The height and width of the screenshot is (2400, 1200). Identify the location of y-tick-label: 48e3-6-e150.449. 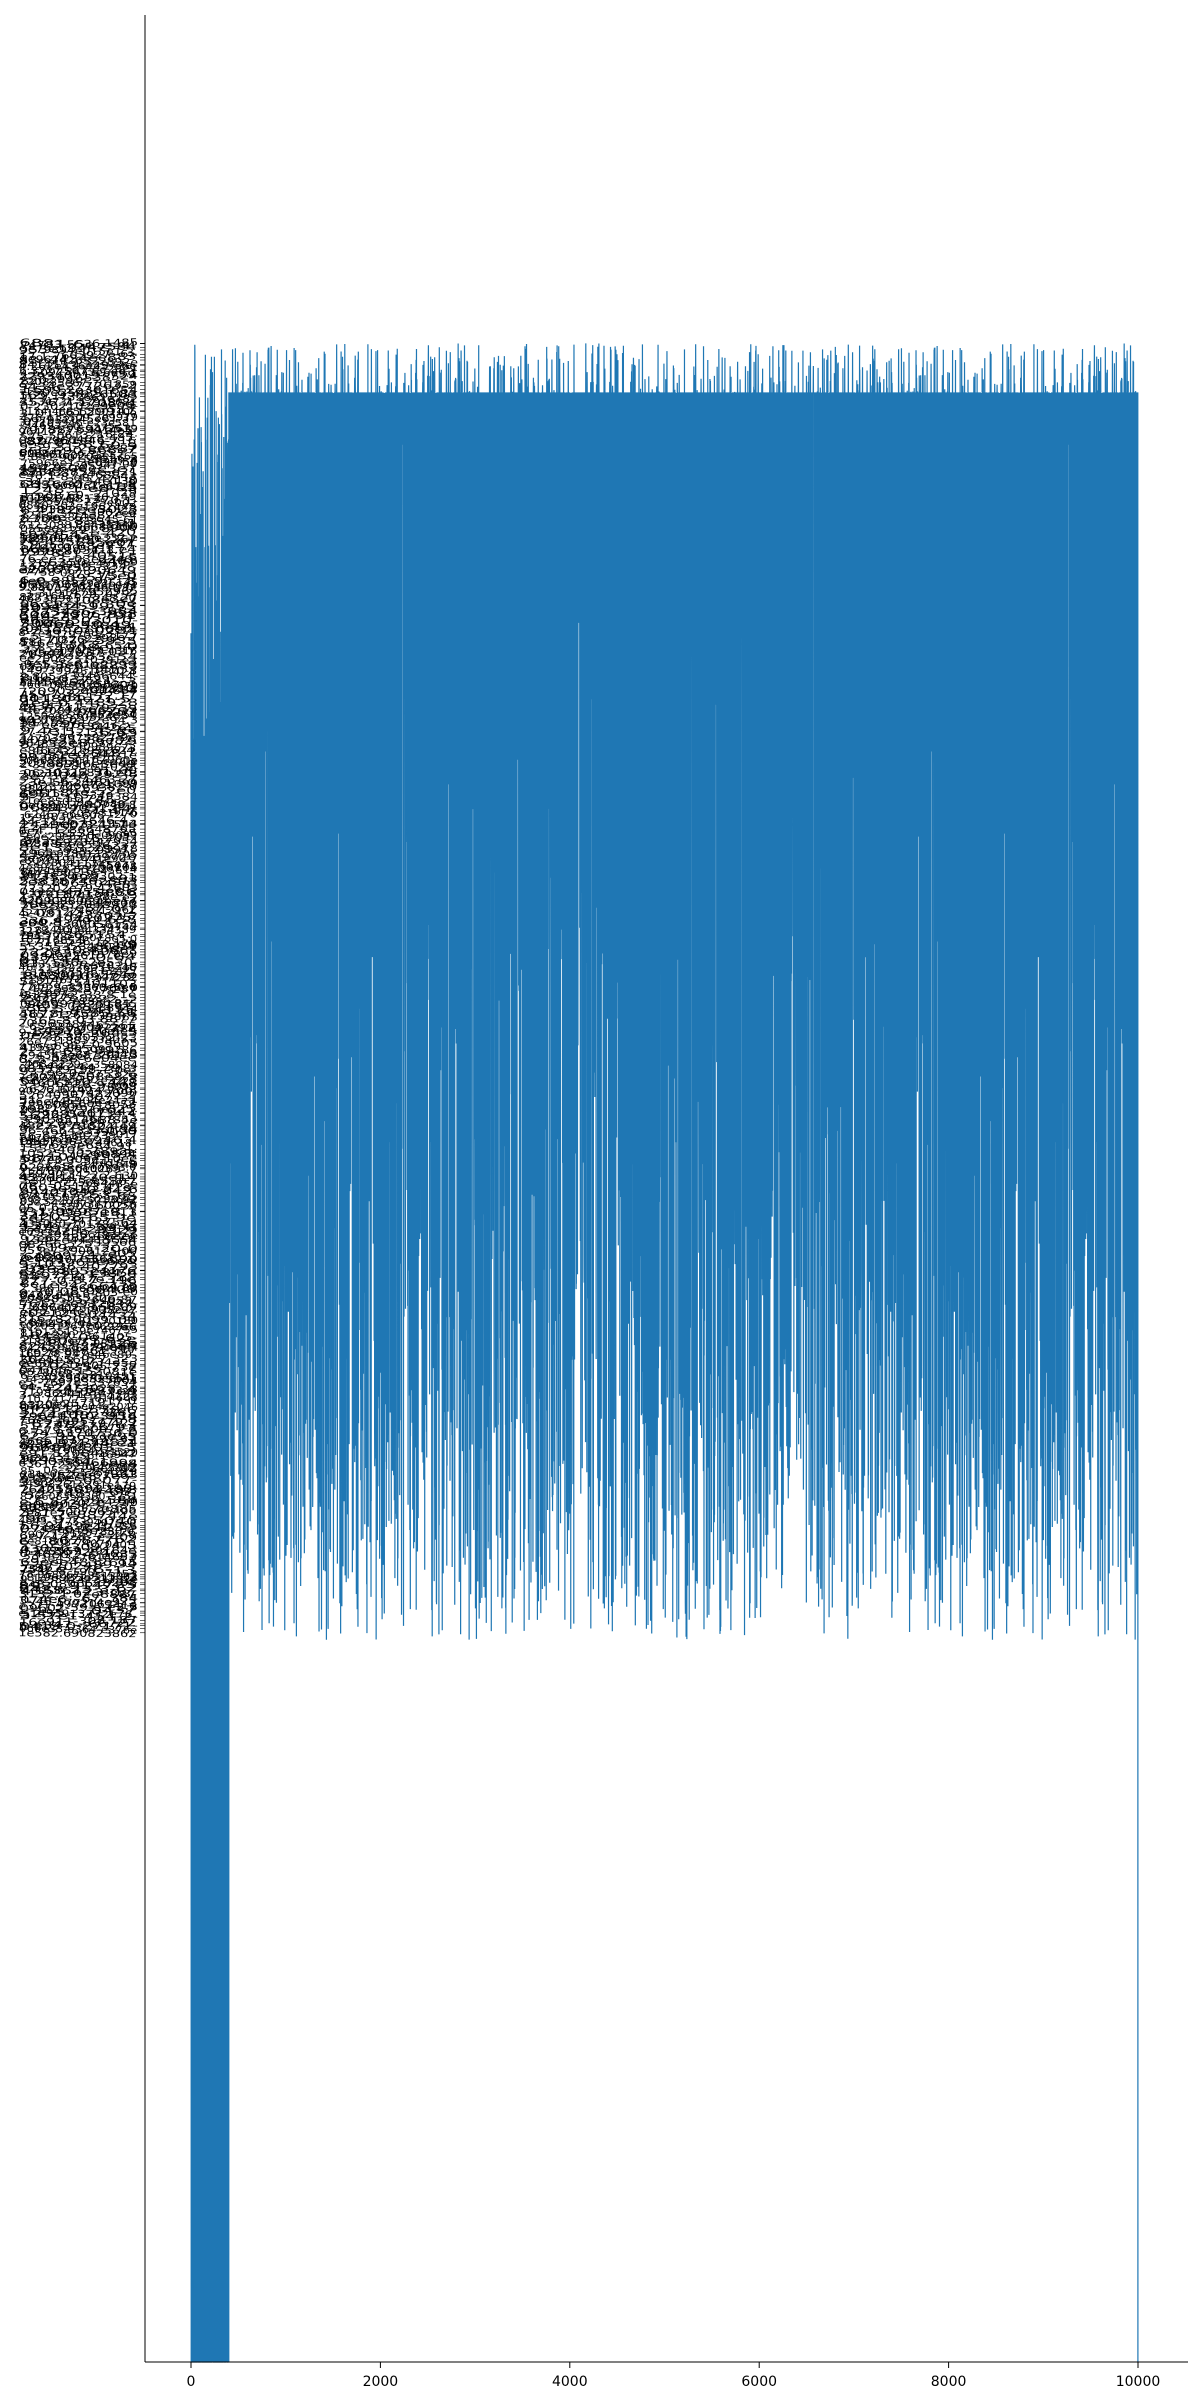
(77, 1126).